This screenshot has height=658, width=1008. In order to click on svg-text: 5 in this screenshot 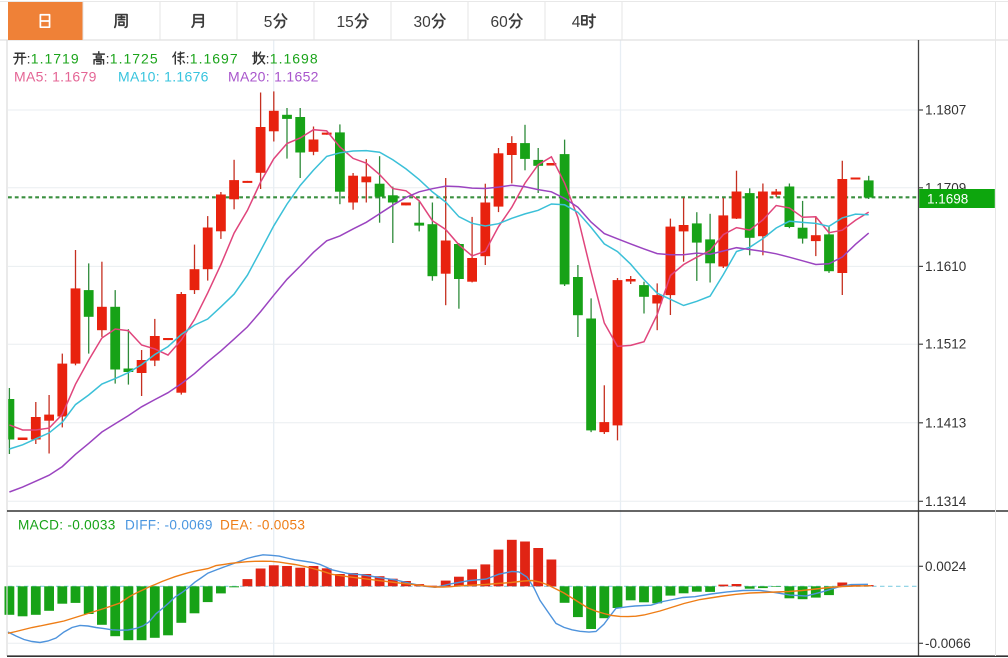, I will do `click(268, 22)`.